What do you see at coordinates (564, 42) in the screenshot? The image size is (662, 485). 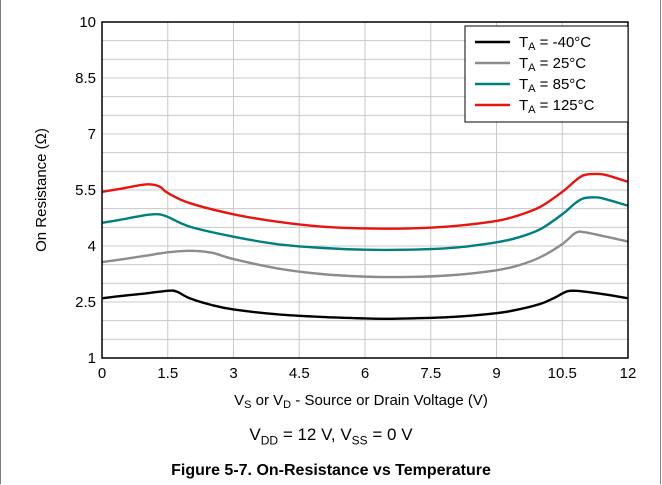 I see `legend-text-part: = -40°C` at bounding box center [564, 42].